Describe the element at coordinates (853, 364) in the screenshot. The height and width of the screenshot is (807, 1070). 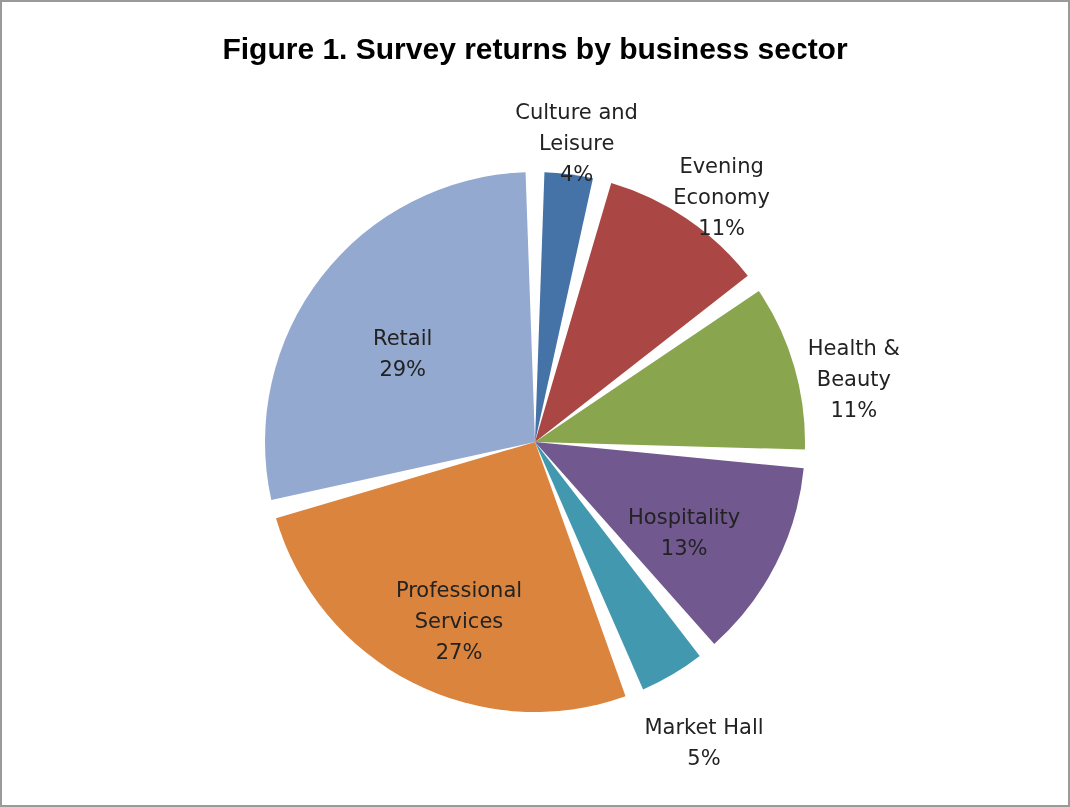
I see `slice-label: Health & Beauty` at that location.